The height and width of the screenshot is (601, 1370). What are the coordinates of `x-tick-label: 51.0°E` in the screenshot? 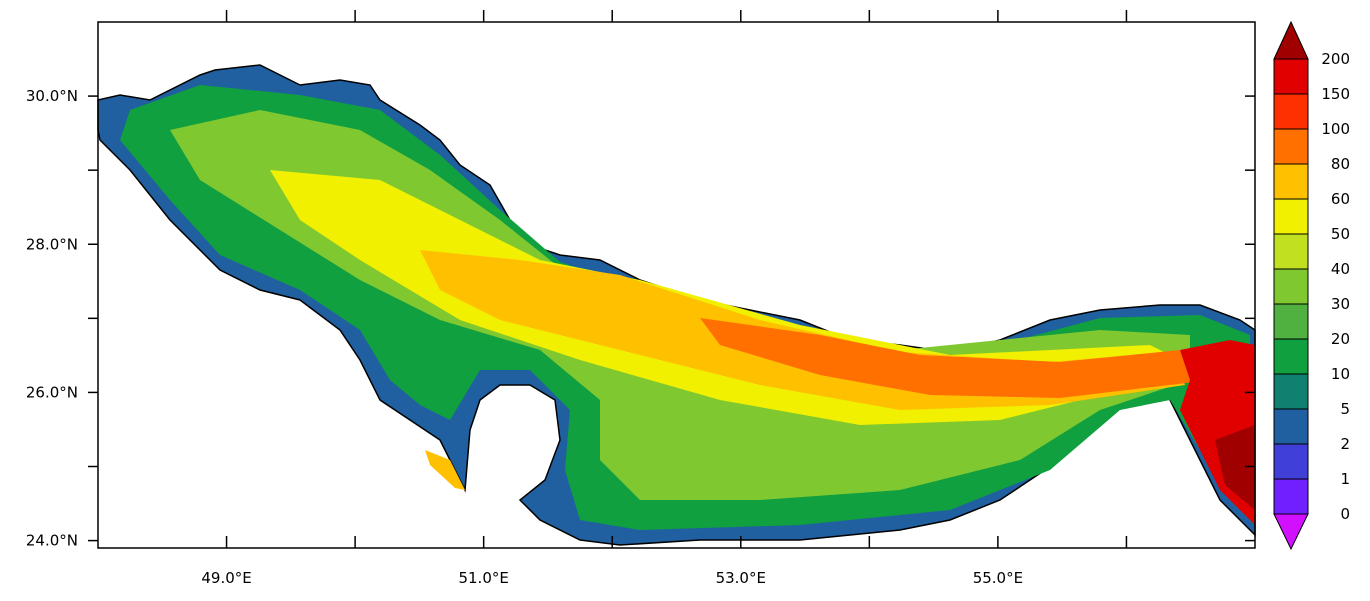 It's located at (483, 578).